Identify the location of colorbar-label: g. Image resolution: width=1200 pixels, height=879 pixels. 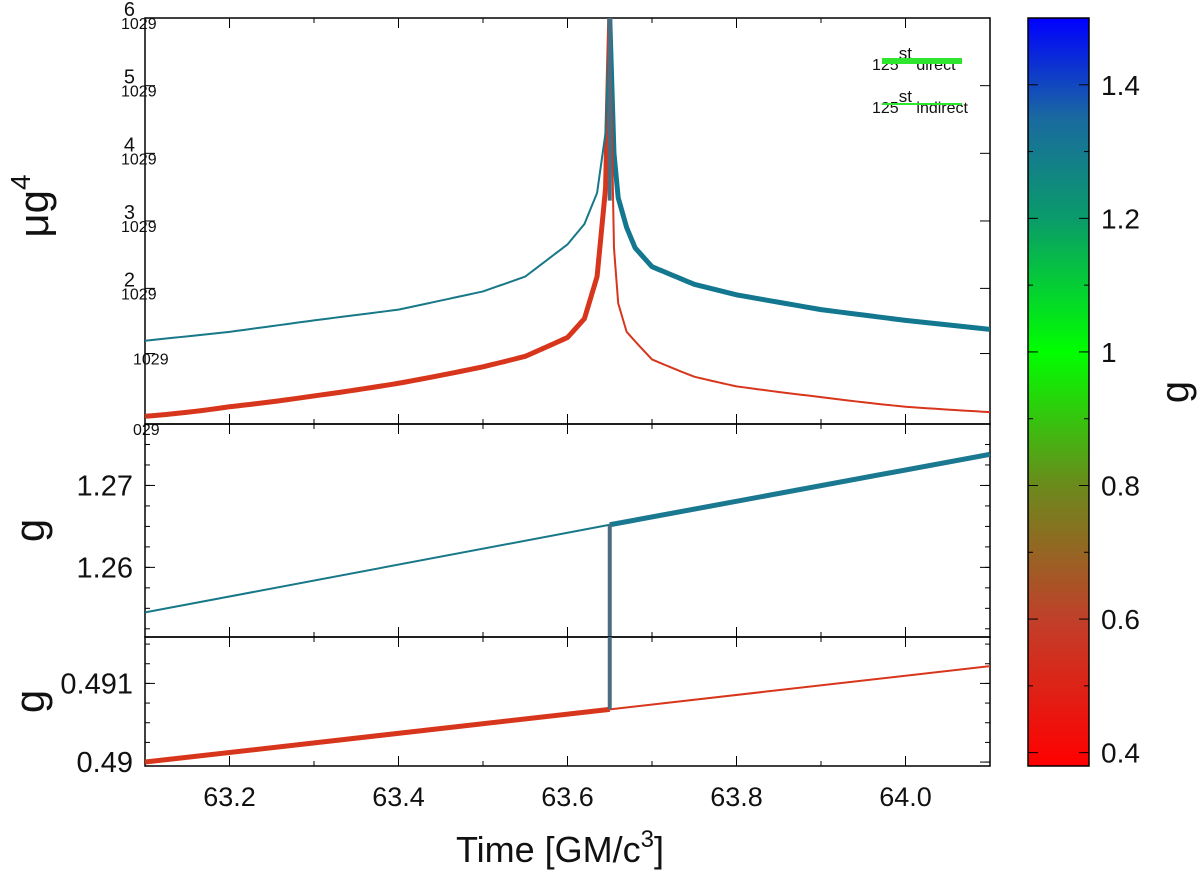
(1175, 392).